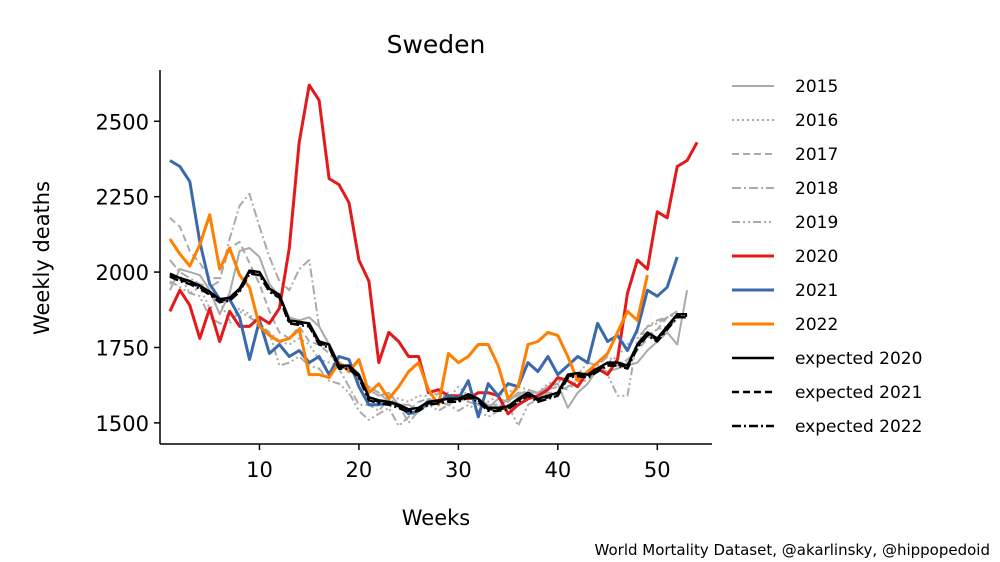 The image size is (1000, 562). I want to click on y-tick-label: 1750, so click(122, 348).